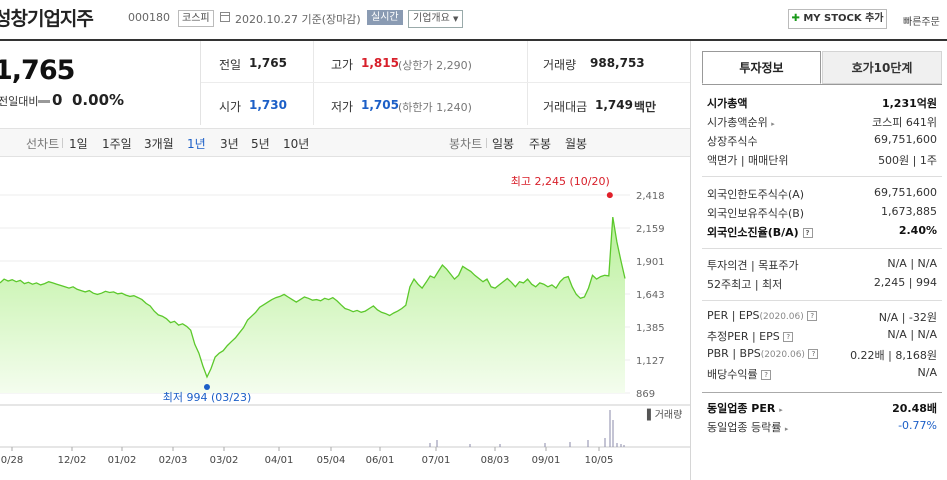 This screenshot has height=480, width=947. What do you see at coordinates (224, 460) in the screenshot?
I see `x-tick-label: 03/02` at bounding box center [224, 460].